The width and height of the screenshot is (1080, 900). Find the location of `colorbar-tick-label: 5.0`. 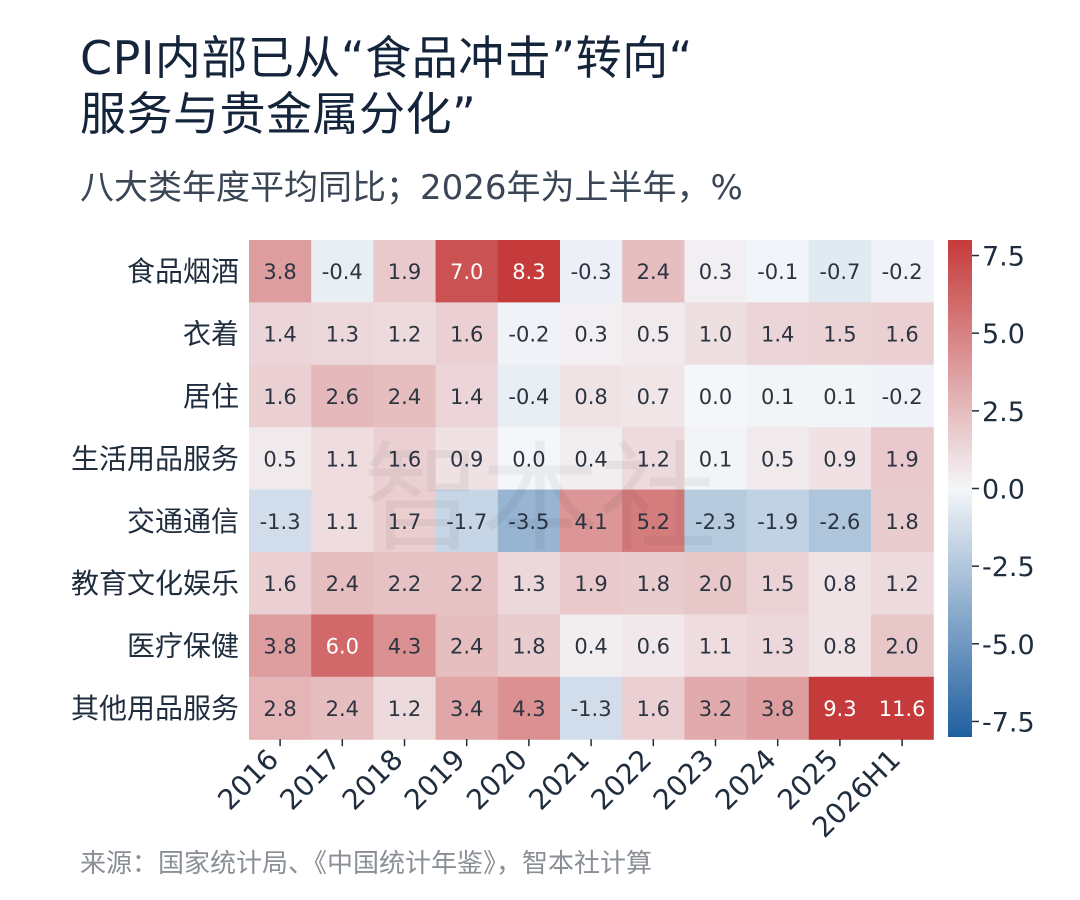

colorbar-tick-label: 5.0 is located at coordinates (1003, 334).